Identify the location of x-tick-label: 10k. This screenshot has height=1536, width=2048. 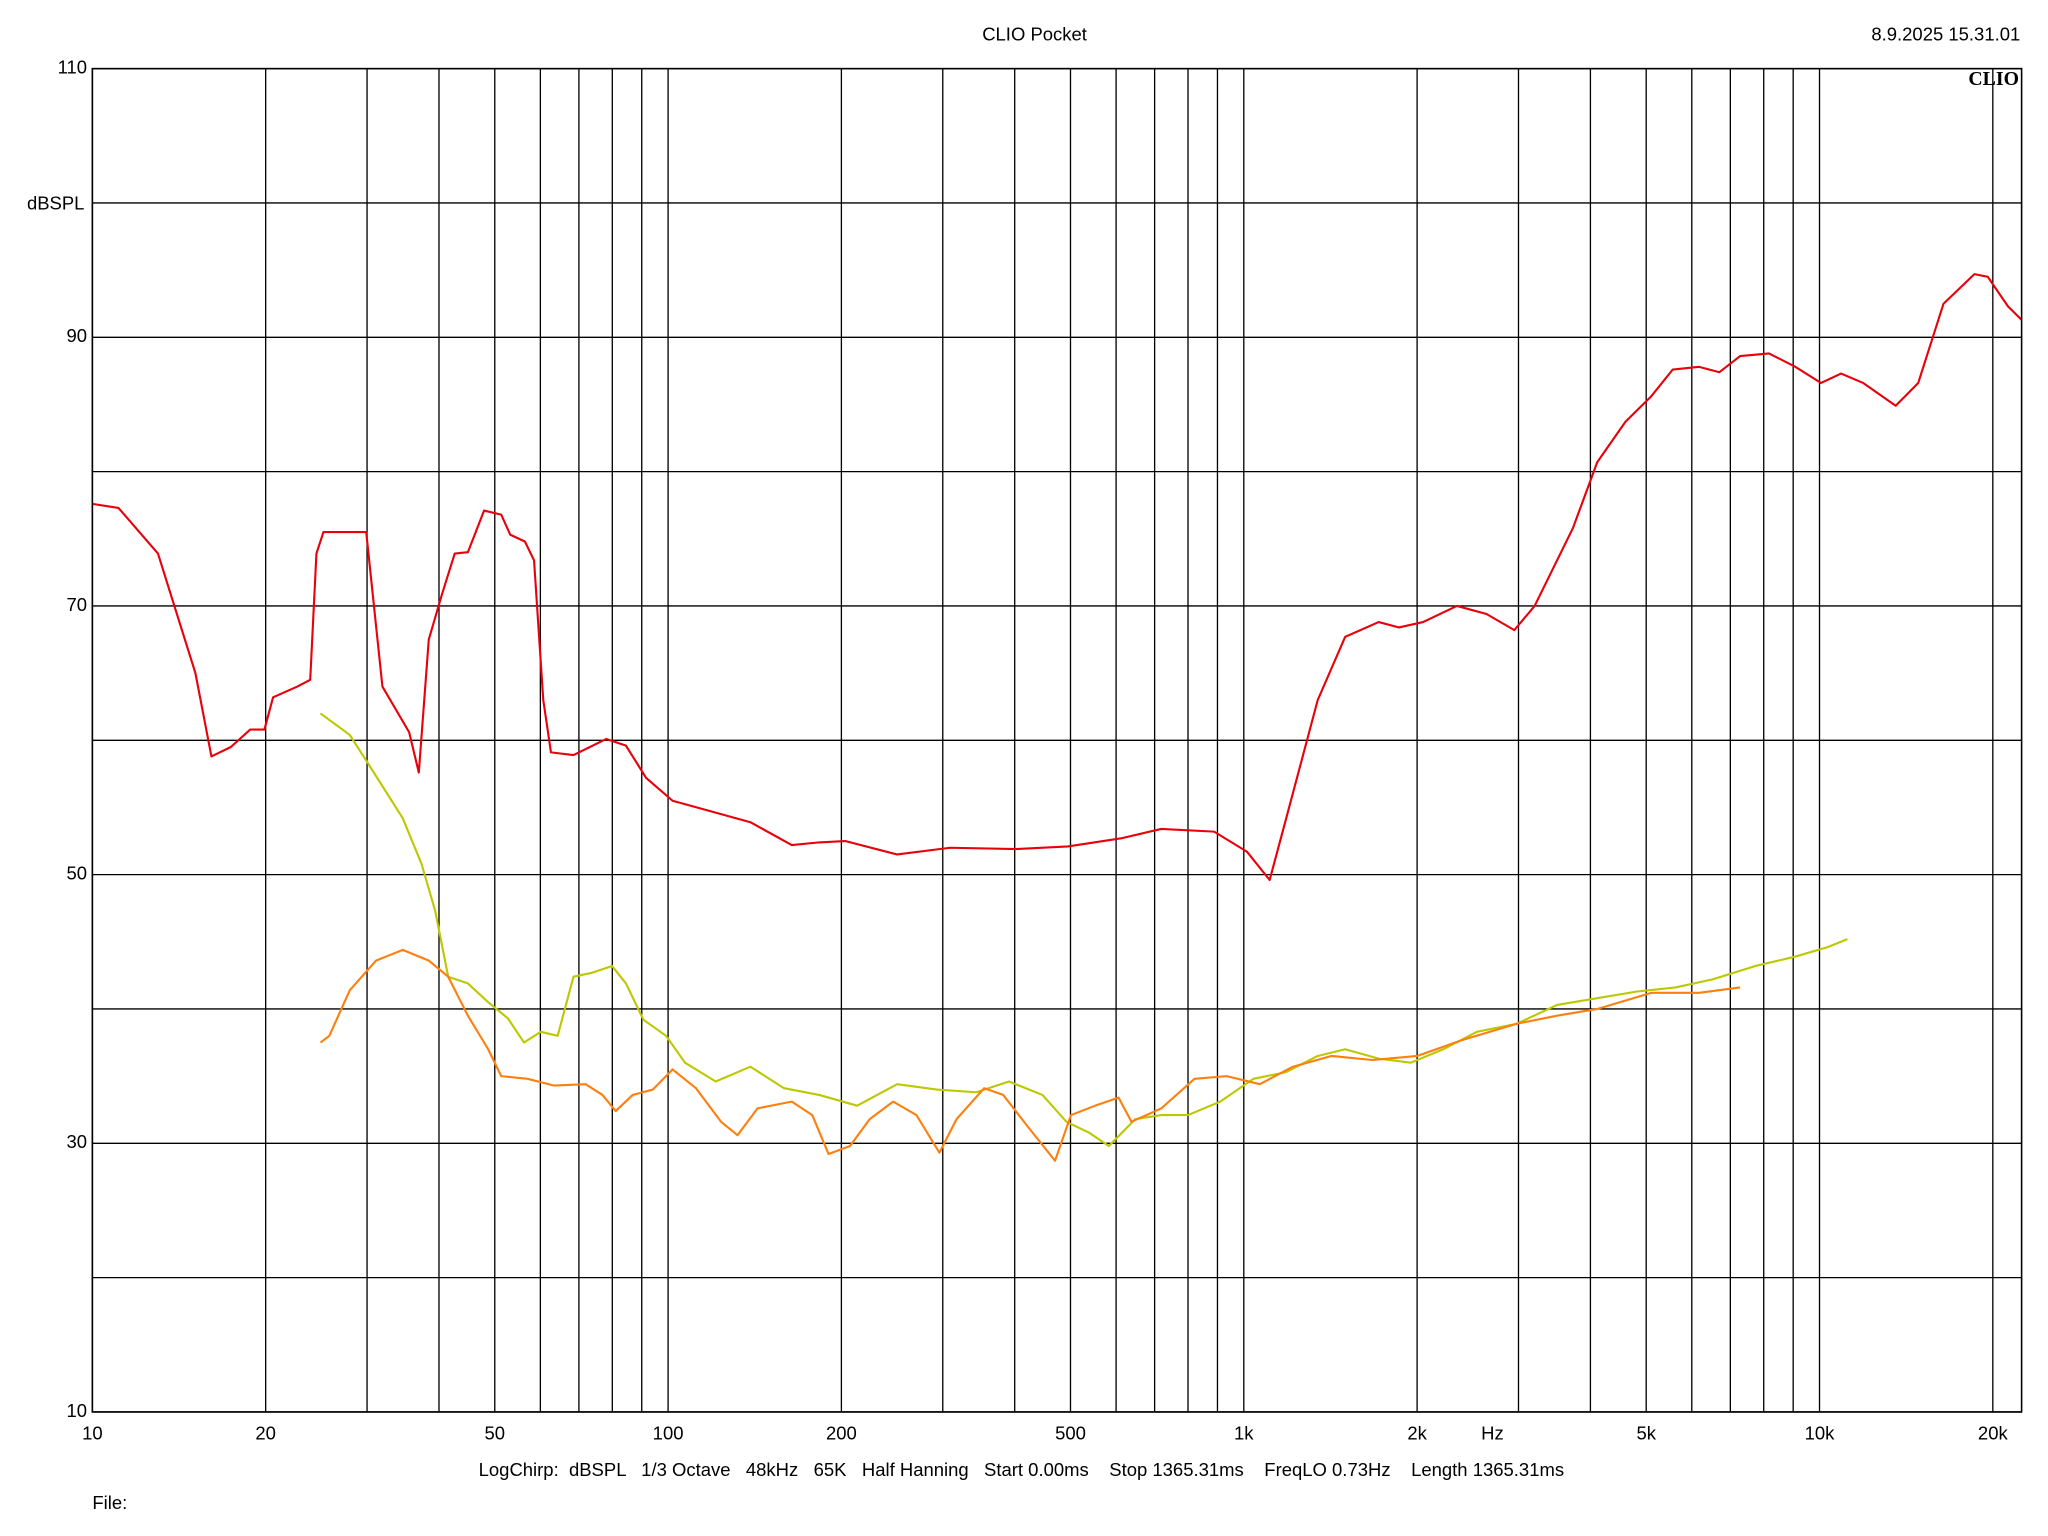
(1820, 1432).